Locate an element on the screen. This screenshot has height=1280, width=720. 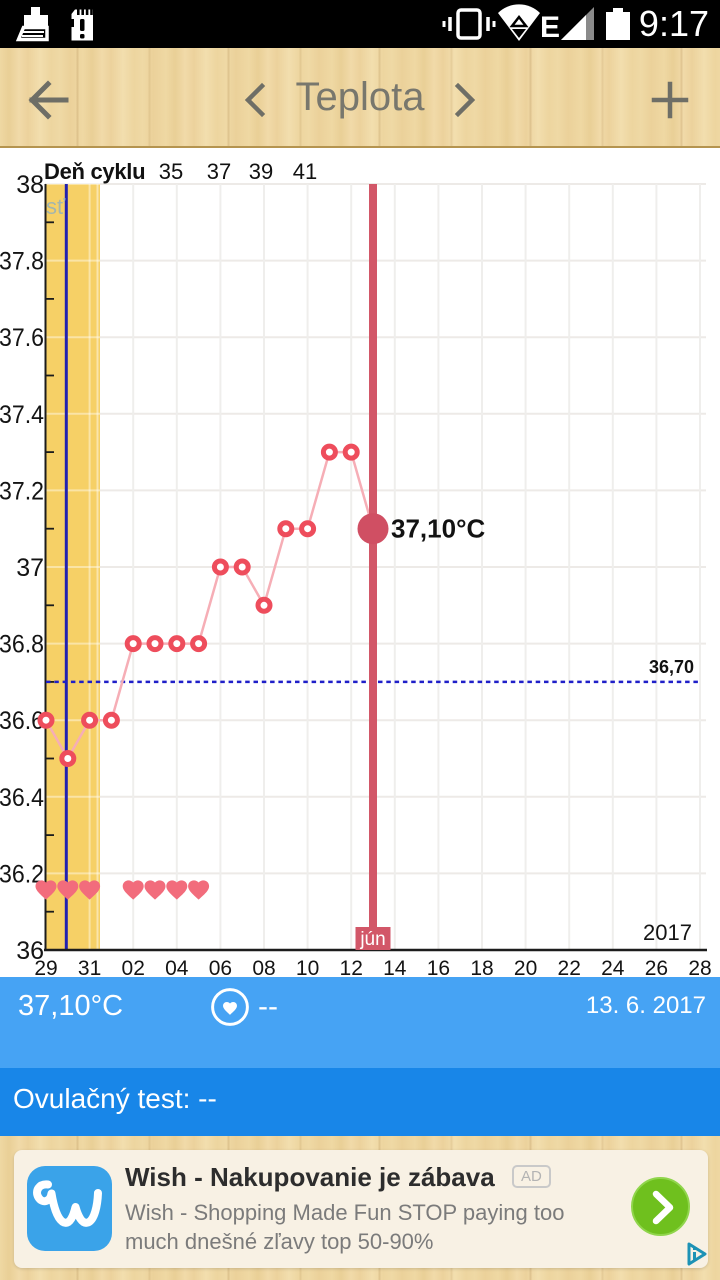
svg-text: 14 is located at coordinates (395, 967).